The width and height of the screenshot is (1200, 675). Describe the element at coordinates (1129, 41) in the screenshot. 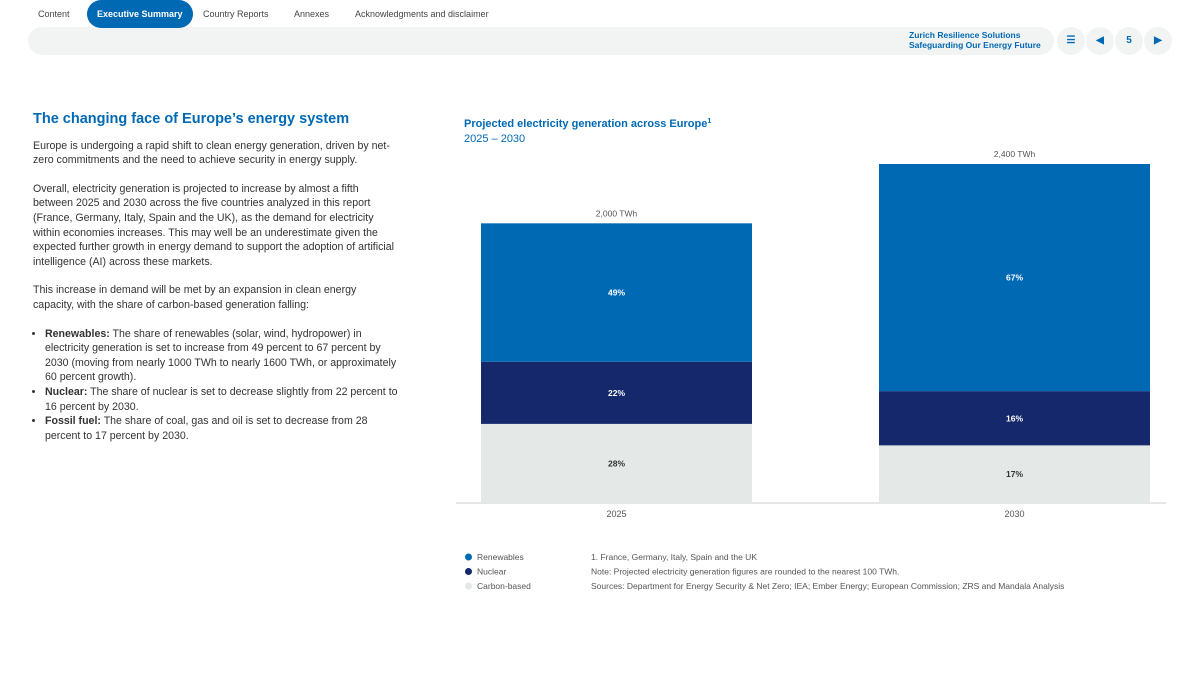

I see `page-number: 5` at that location.